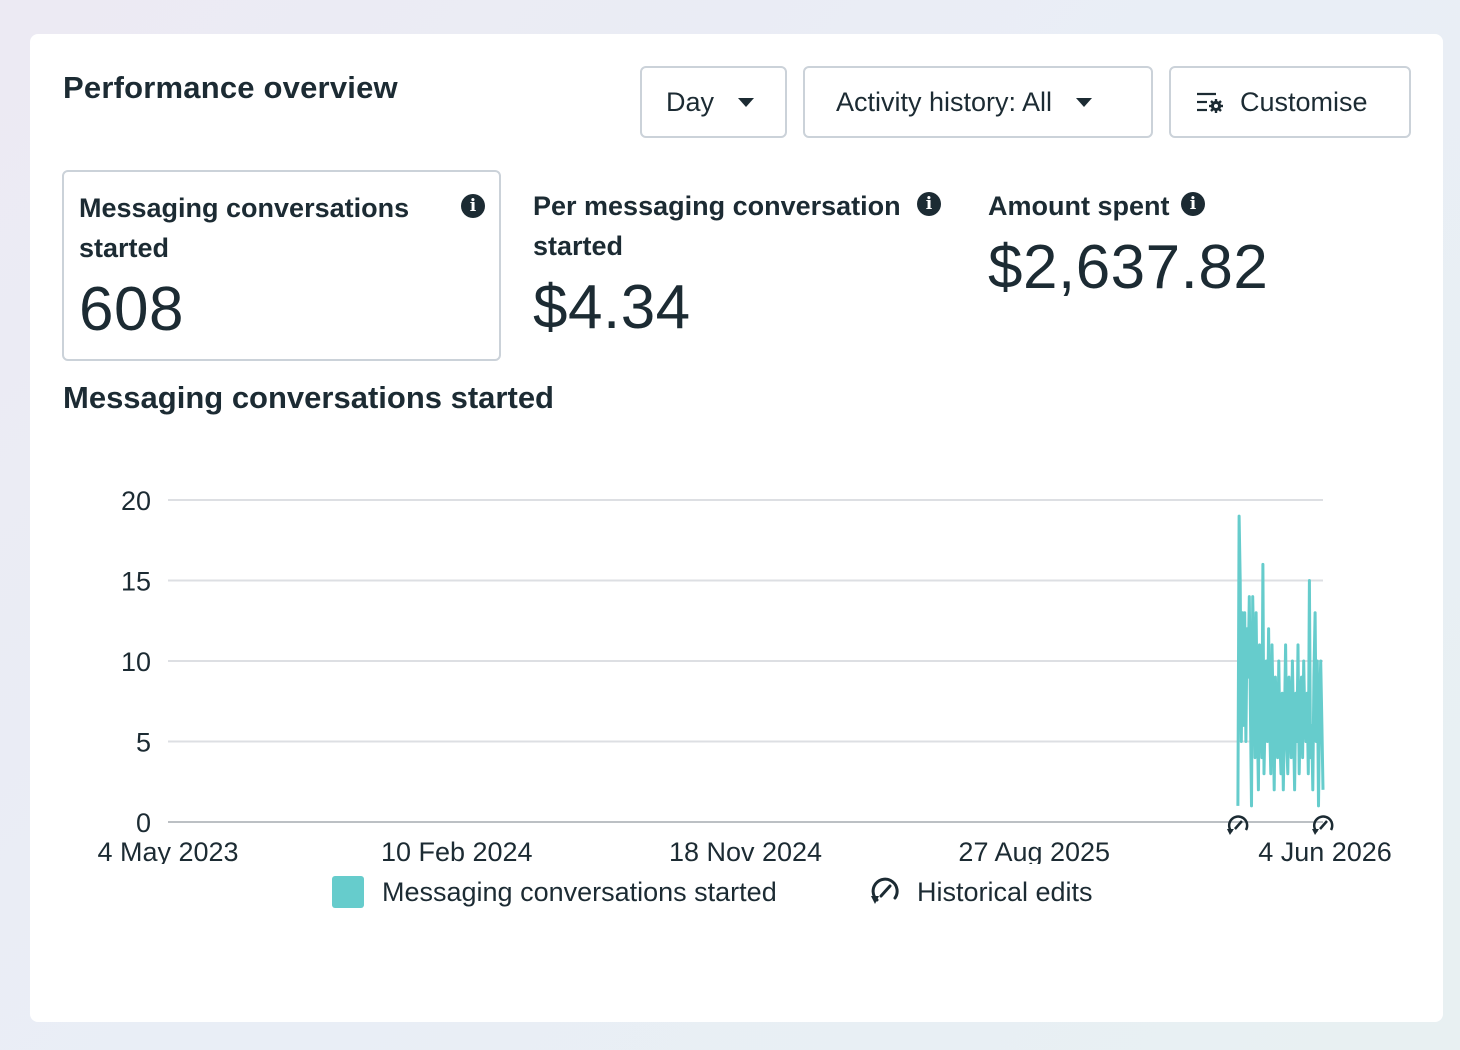 The width and height of the screenshot is (1460, 1050). Describe the element at coordinates (579, 891) in the screenshot. I see `legend-series-label: Messaging conversations started` at that location.